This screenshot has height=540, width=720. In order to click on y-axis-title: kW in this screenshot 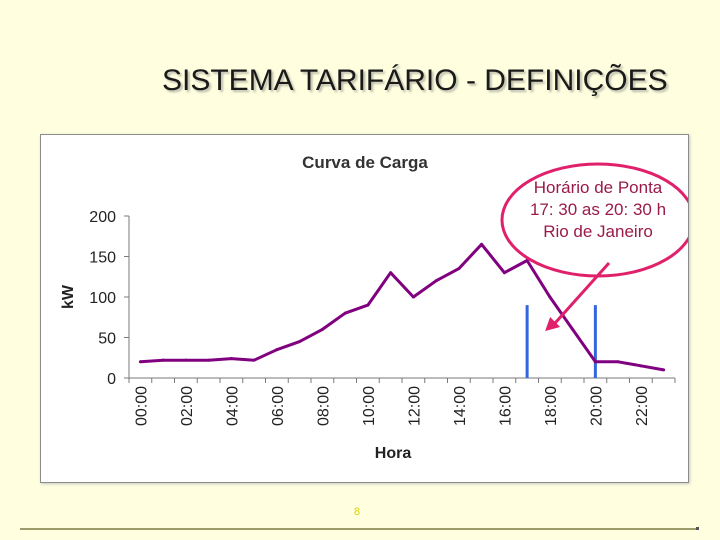, I will do `click(68, 296)`.